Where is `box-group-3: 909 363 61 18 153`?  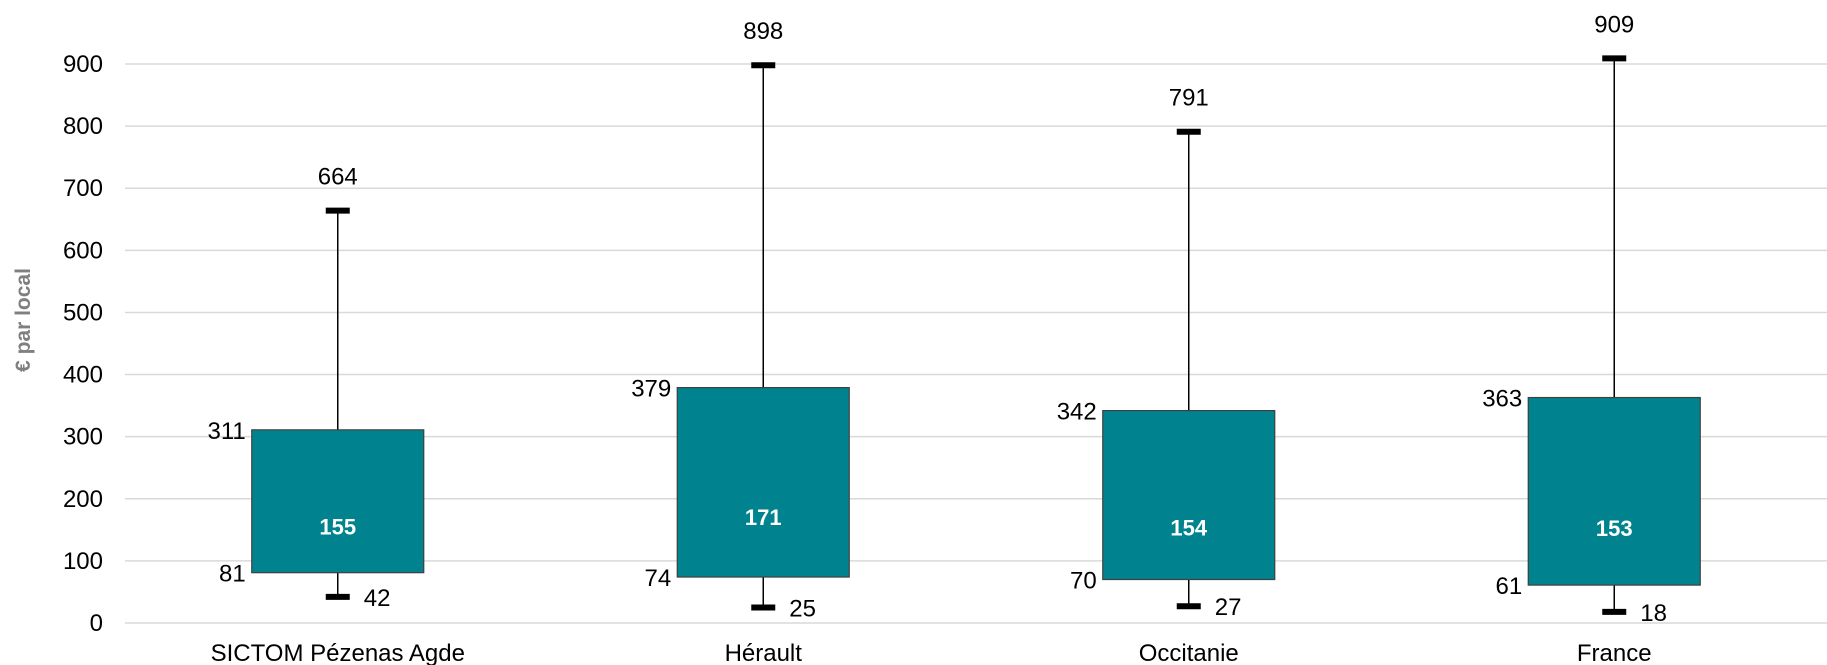
box-group-3: 909 363 61 18 153 is located at coordinates (1591, 319).